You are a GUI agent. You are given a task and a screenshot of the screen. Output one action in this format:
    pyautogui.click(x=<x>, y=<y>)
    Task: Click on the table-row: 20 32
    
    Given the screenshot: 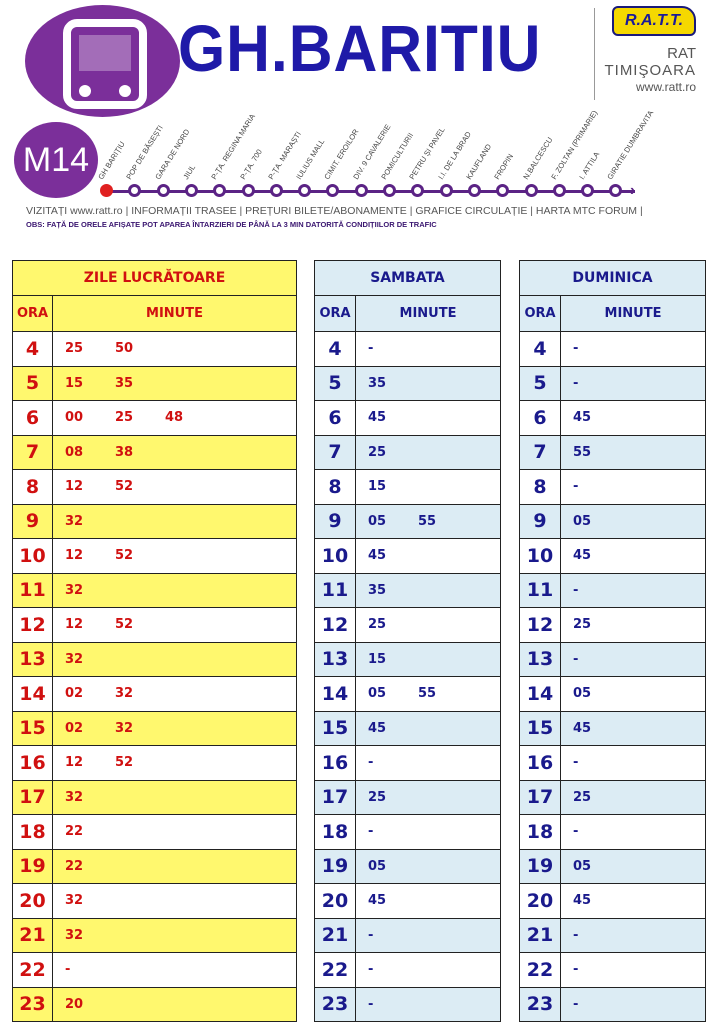 What is the action you would take?
    pyautogui.click(x=154, y=901)
    